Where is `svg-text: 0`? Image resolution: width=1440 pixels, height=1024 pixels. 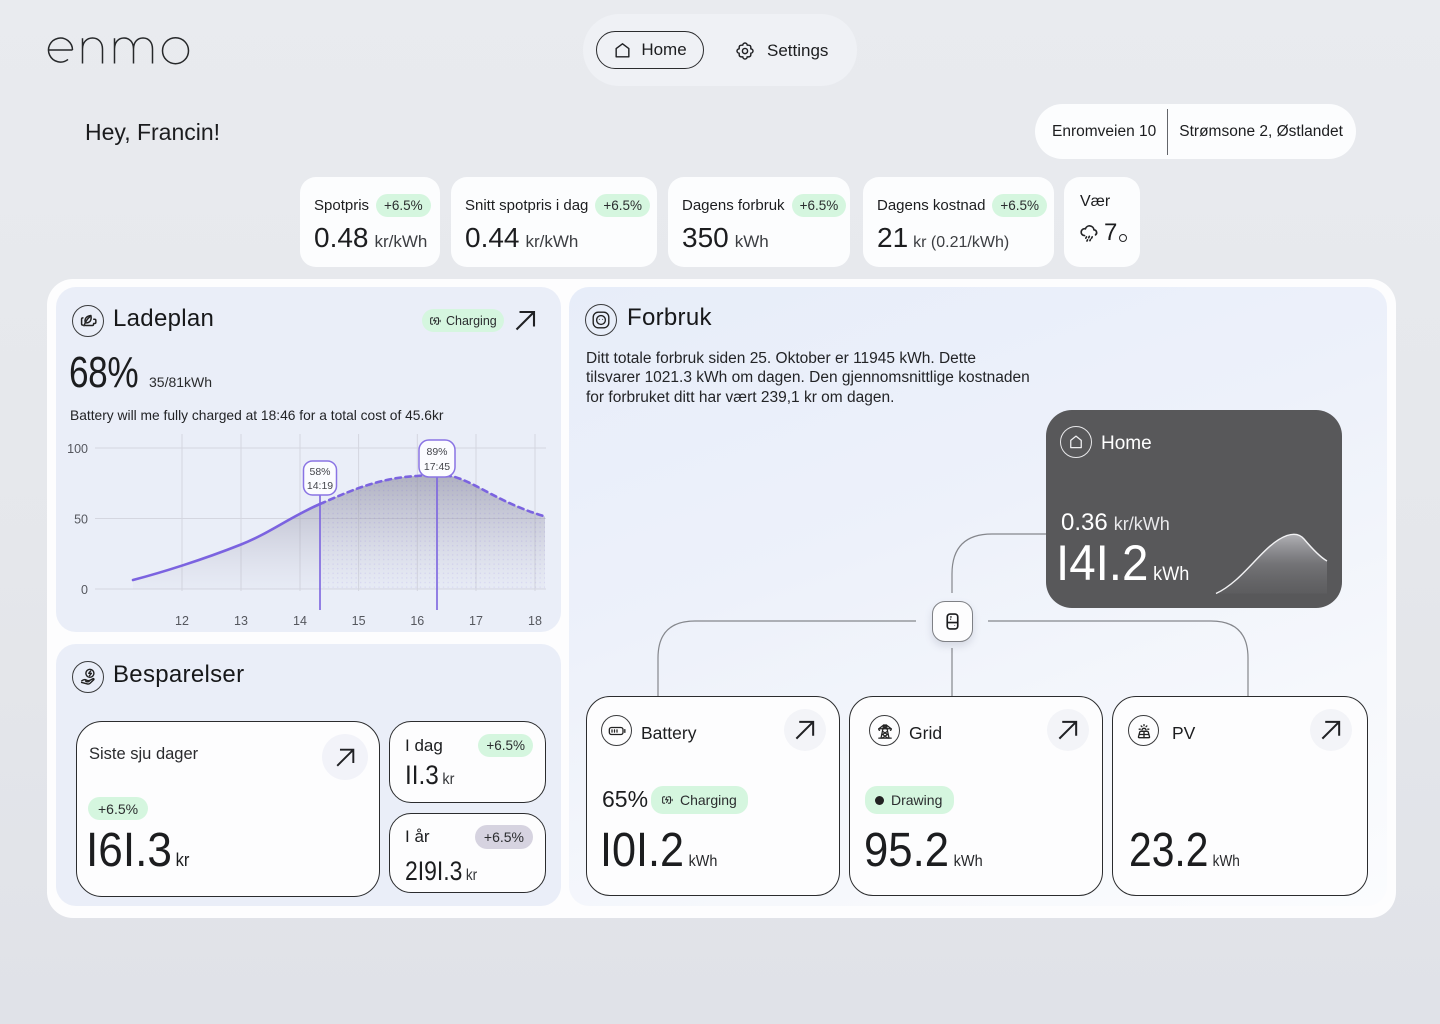
svg-text: 0 is located at coordinates (84, 590).